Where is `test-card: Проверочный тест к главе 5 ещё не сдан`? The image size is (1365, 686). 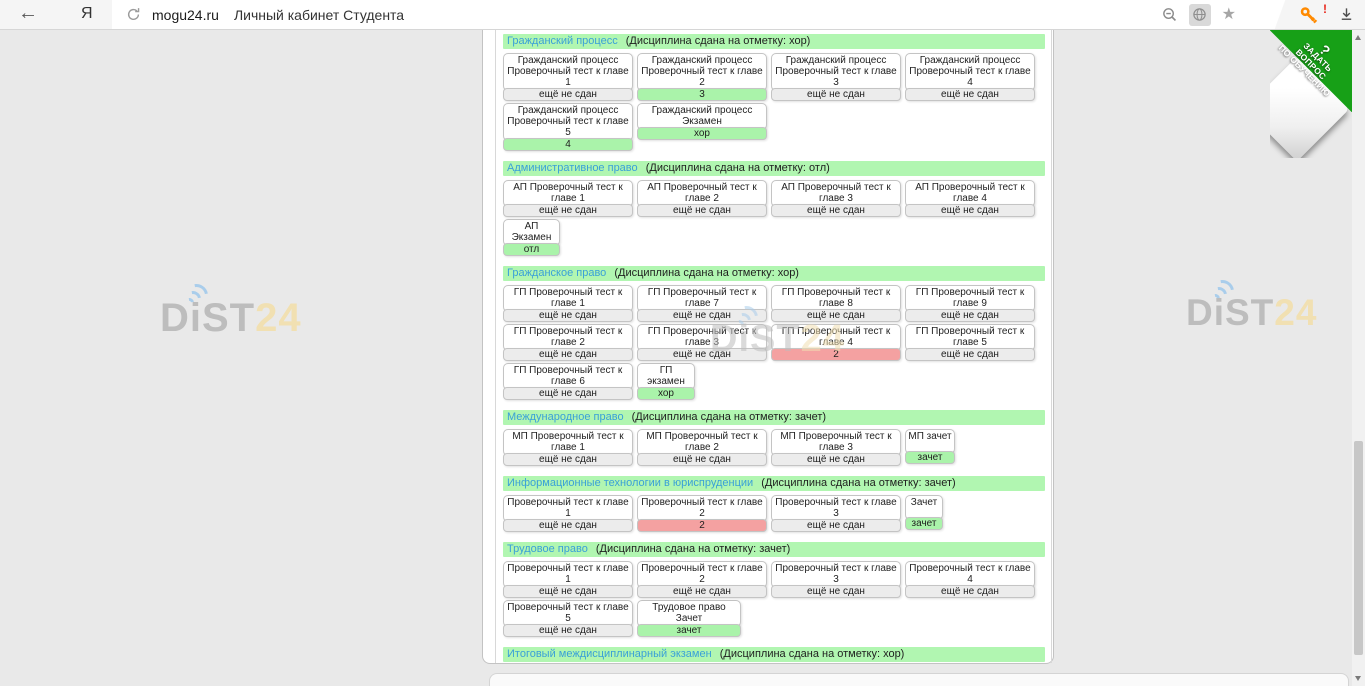
test-card: Проверочный тест к главе 5 ещё не сдан is located at coordinates (568, 618).